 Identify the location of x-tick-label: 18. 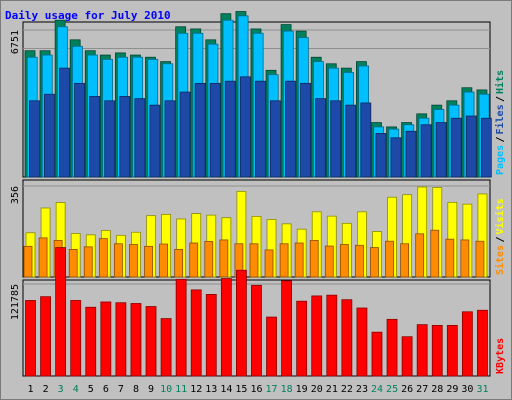
(287, 389).